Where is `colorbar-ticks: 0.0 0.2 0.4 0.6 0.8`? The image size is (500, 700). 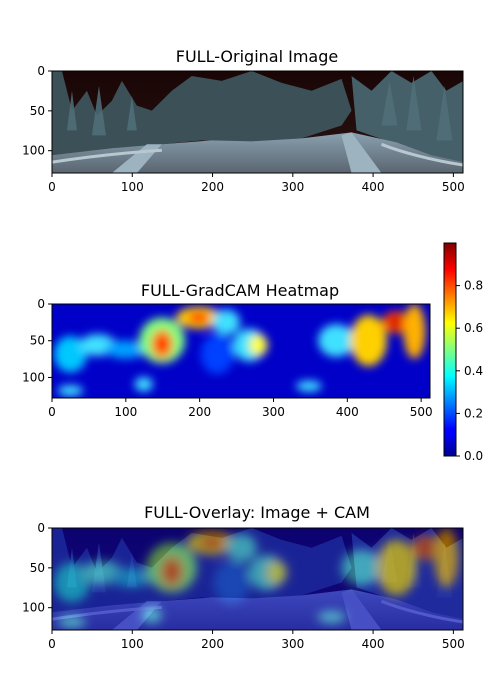 colorbar-ticks: 0.0 0.2 0.4 0.6 0.8 is located at coordinates (469, 371).